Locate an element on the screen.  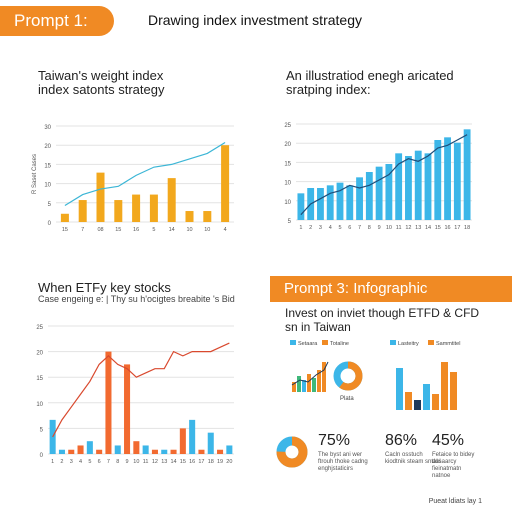
y-tick-label: 10 is located at coordinates (287, 203).